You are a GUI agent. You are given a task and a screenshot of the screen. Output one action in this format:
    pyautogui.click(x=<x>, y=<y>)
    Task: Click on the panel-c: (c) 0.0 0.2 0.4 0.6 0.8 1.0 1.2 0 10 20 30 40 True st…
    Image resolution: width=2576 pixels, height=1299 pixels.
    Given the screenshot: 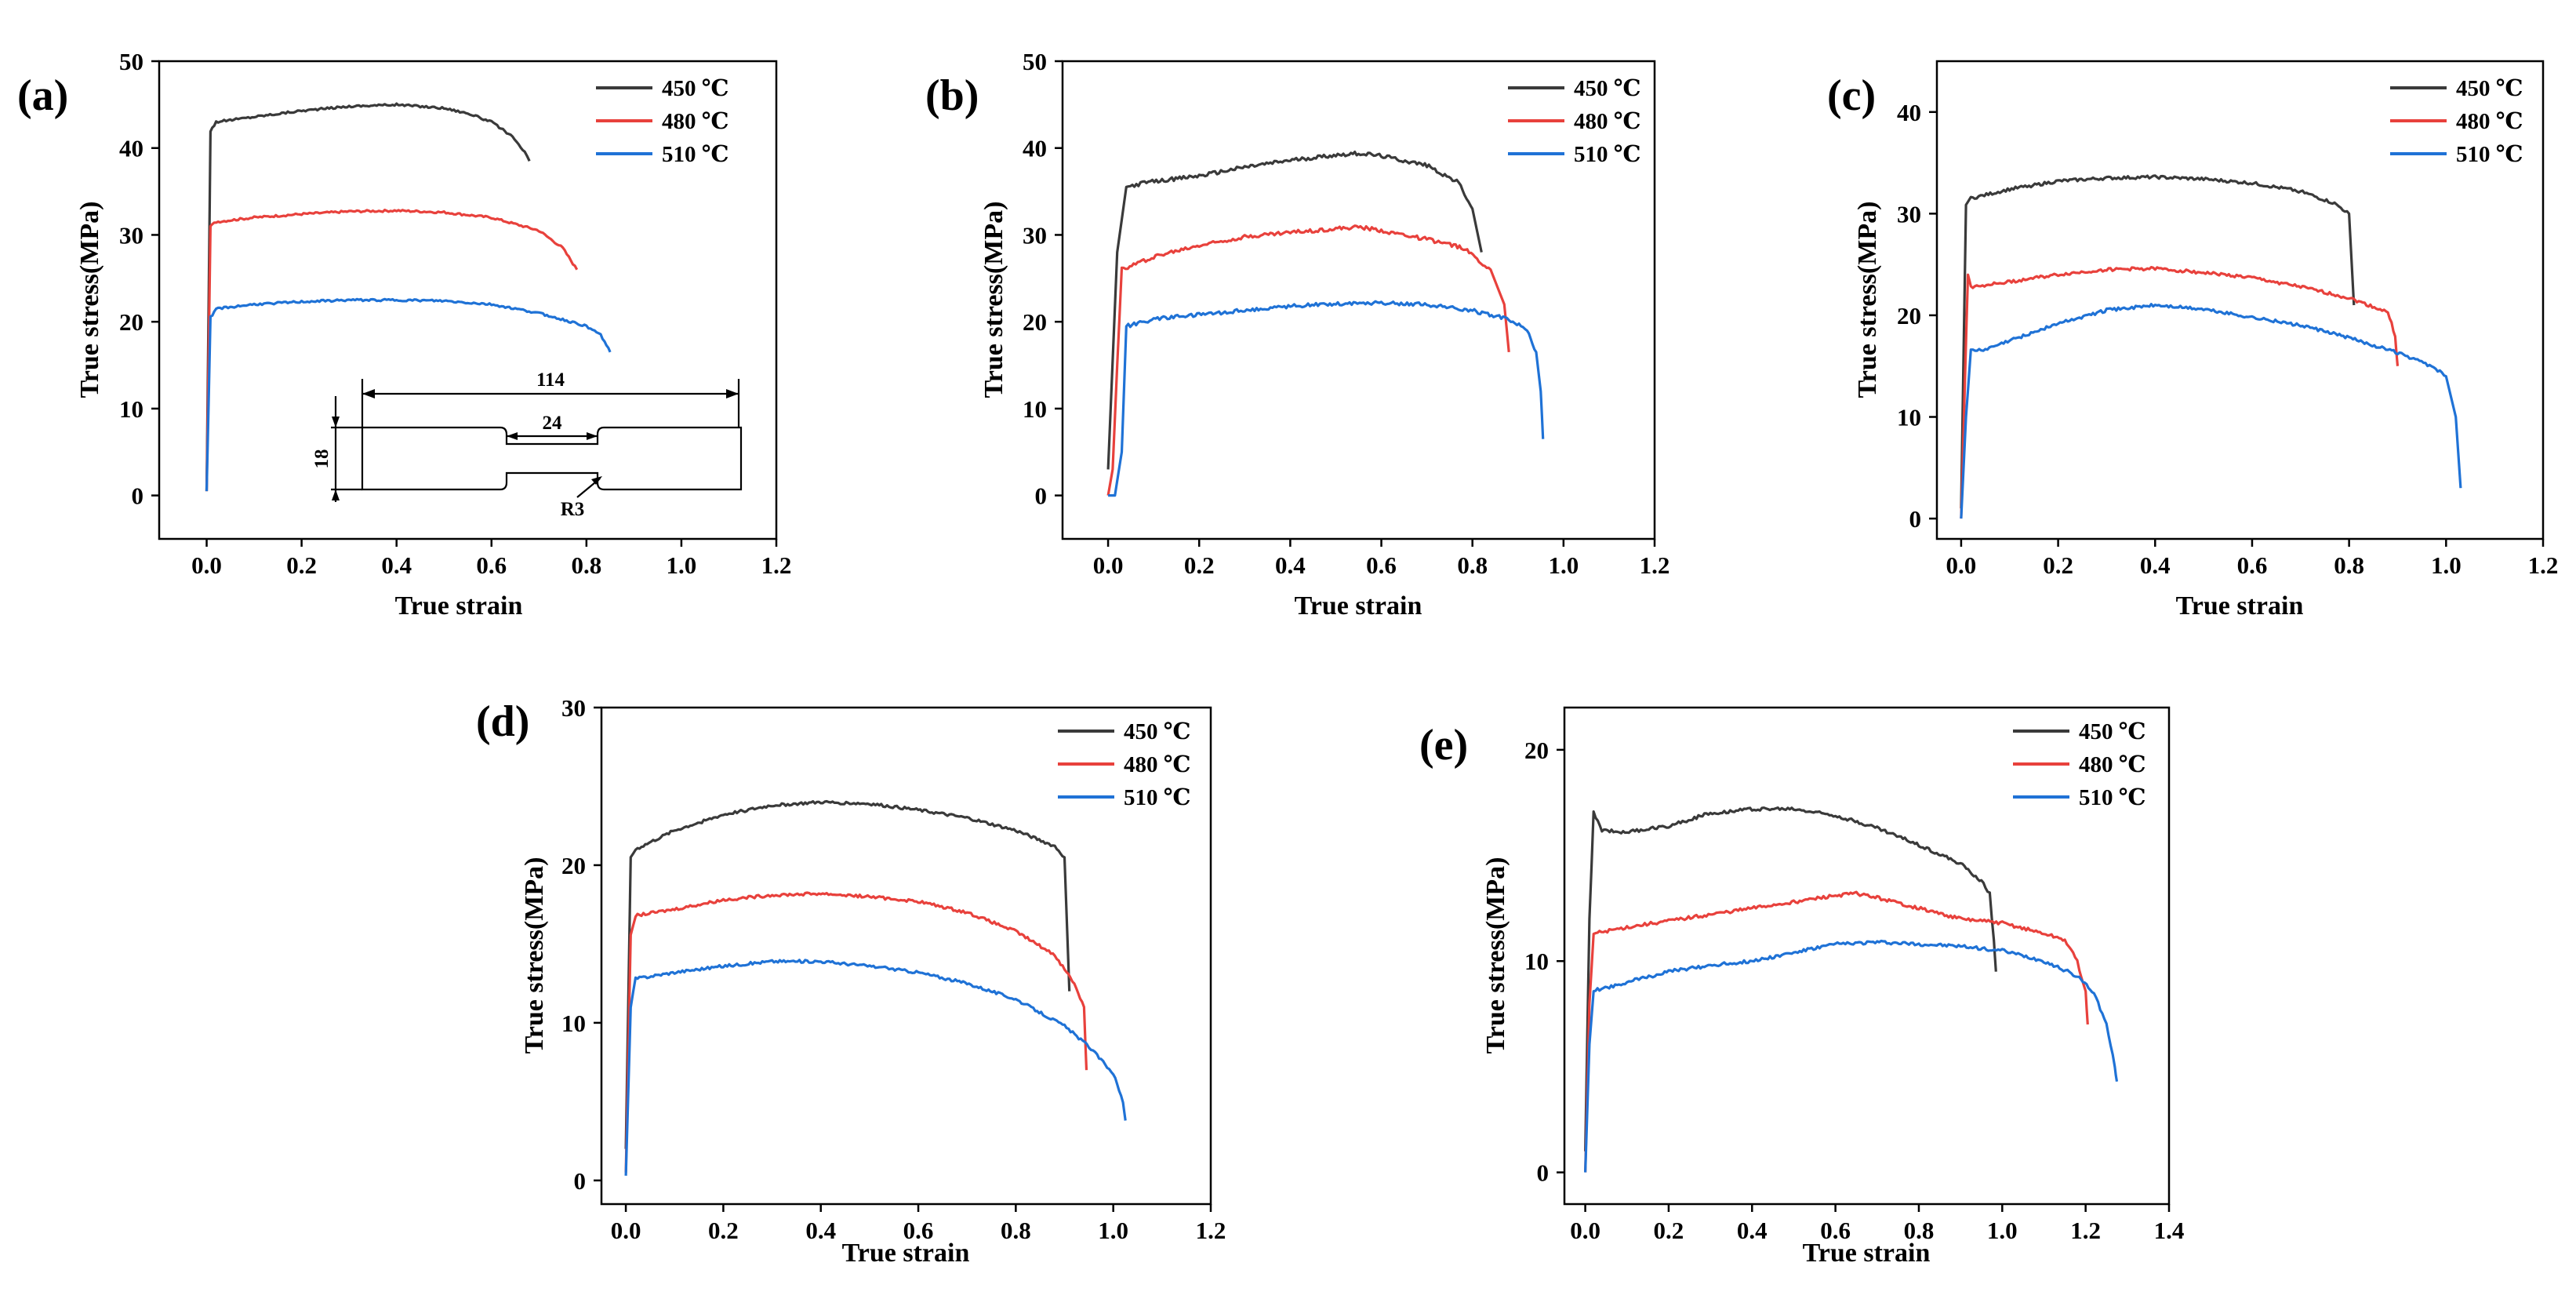 What is the action you would take?
    pyautogui.click(x=2193, y=340)
    